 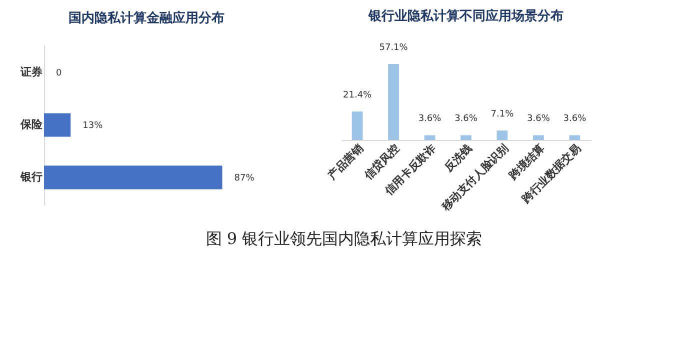 What do you see at coordinates (502, 115) in the screenshot?
I see `data-label: 7.1%` at bounding box center [502, 115].